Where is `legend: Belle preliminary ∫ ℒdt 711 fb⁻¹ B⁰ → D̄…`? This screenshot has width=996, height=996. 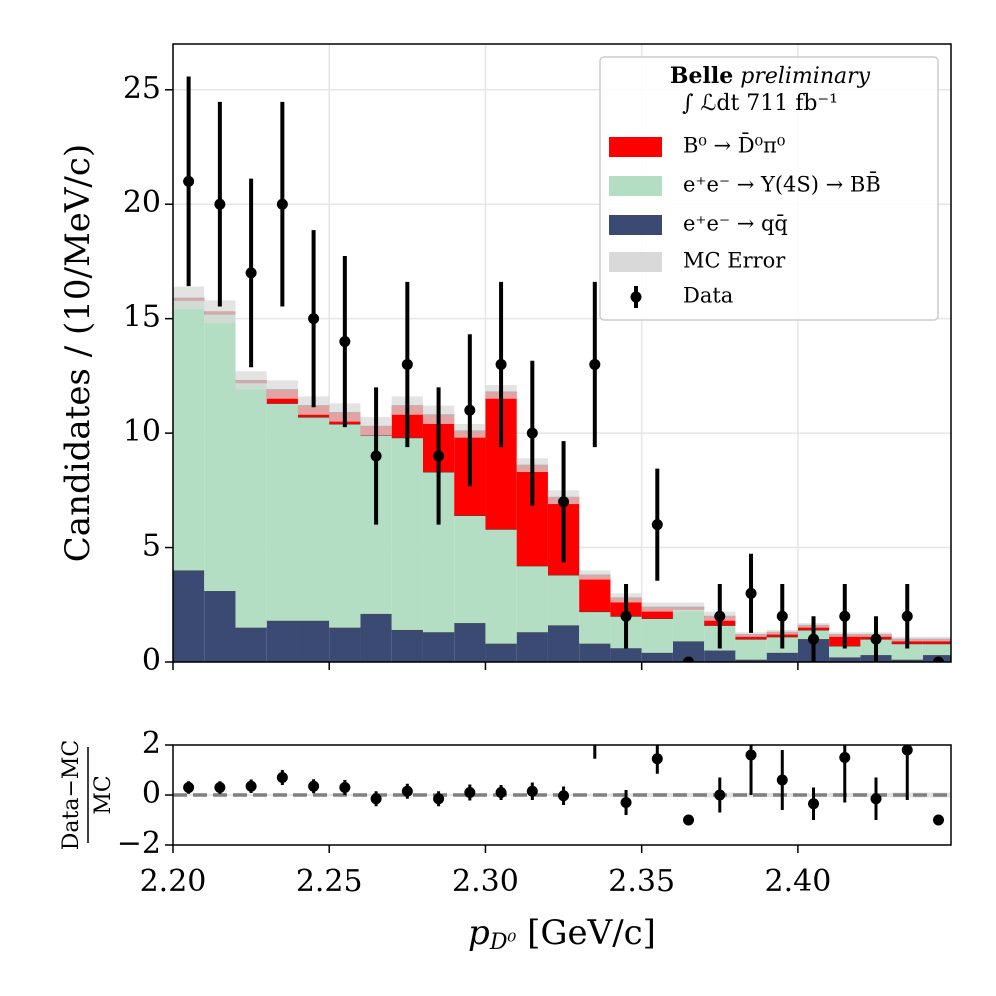
legend: Belle preliminary ∫ ℒdt 711 fb⁻¹ B⁰ → D̄… is located at coordinates (769, 188).